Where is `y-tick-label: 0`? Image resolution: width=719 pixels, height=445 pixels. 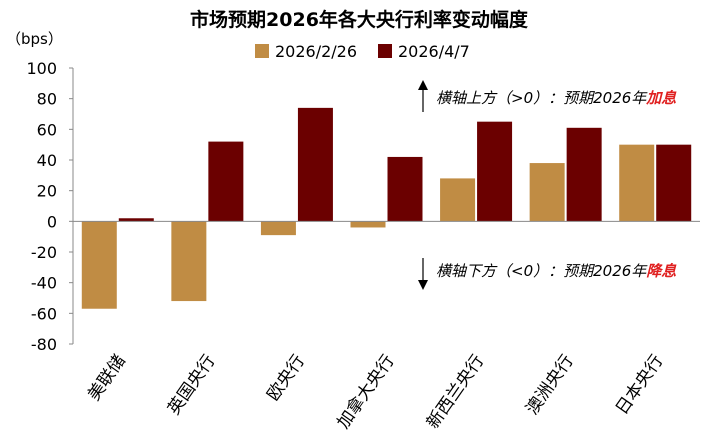 y-tick-label: 0 is located at coordinates (52, 221).